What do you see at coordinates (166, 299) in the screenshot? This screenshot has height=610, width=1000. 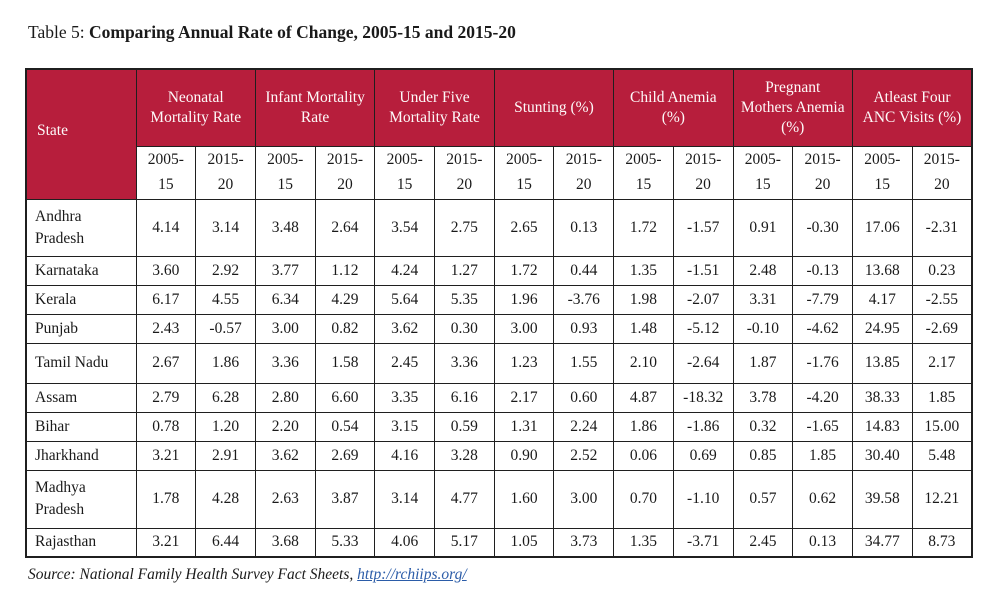 I see `value-cell: 6.17` at bounding box center [166, 299].